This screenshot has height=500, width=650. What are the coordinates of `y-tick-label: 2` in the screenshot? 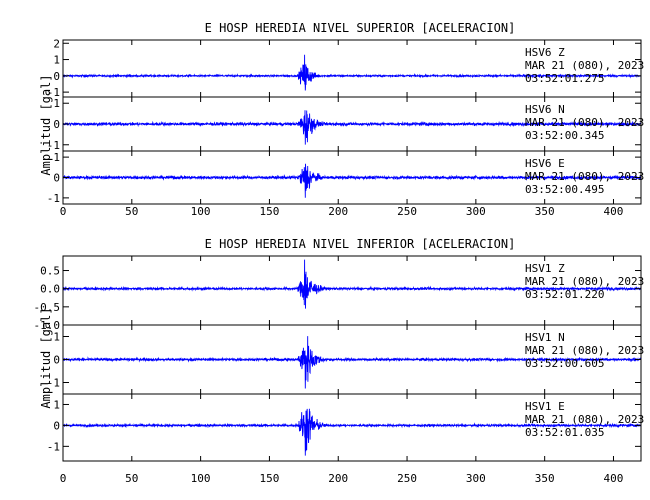 It's located at (56, 43).